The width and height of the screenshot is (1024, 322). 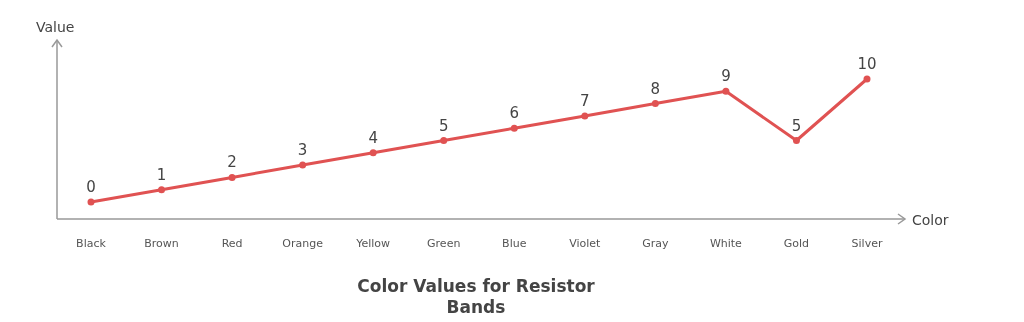 I want to click on data-label: 9, so click(x=726, y=76).